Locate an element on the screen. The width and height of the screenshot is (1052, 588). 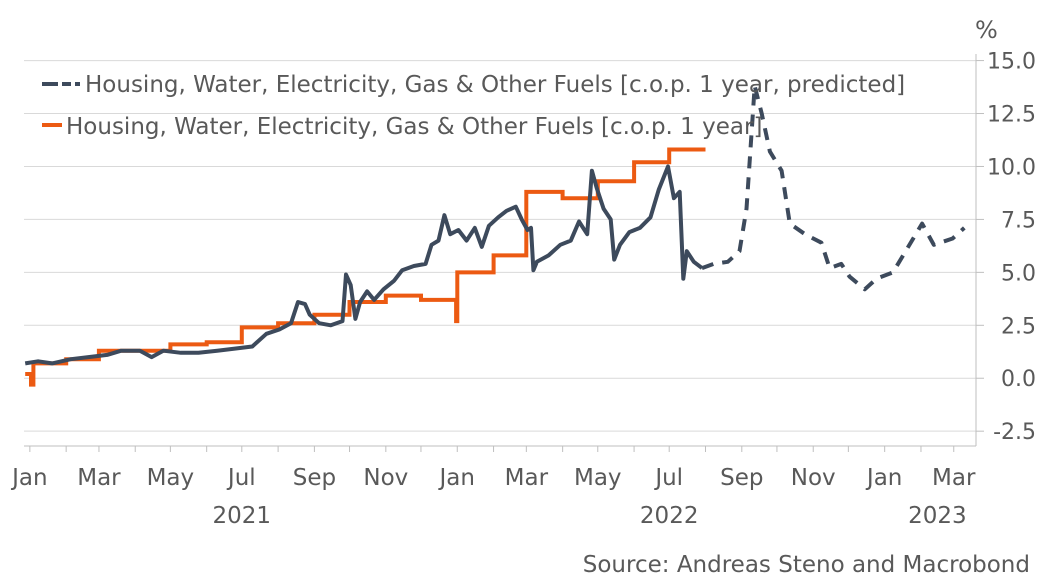
y-tick-label: 12.5 is located at coordinates (1011, 115).